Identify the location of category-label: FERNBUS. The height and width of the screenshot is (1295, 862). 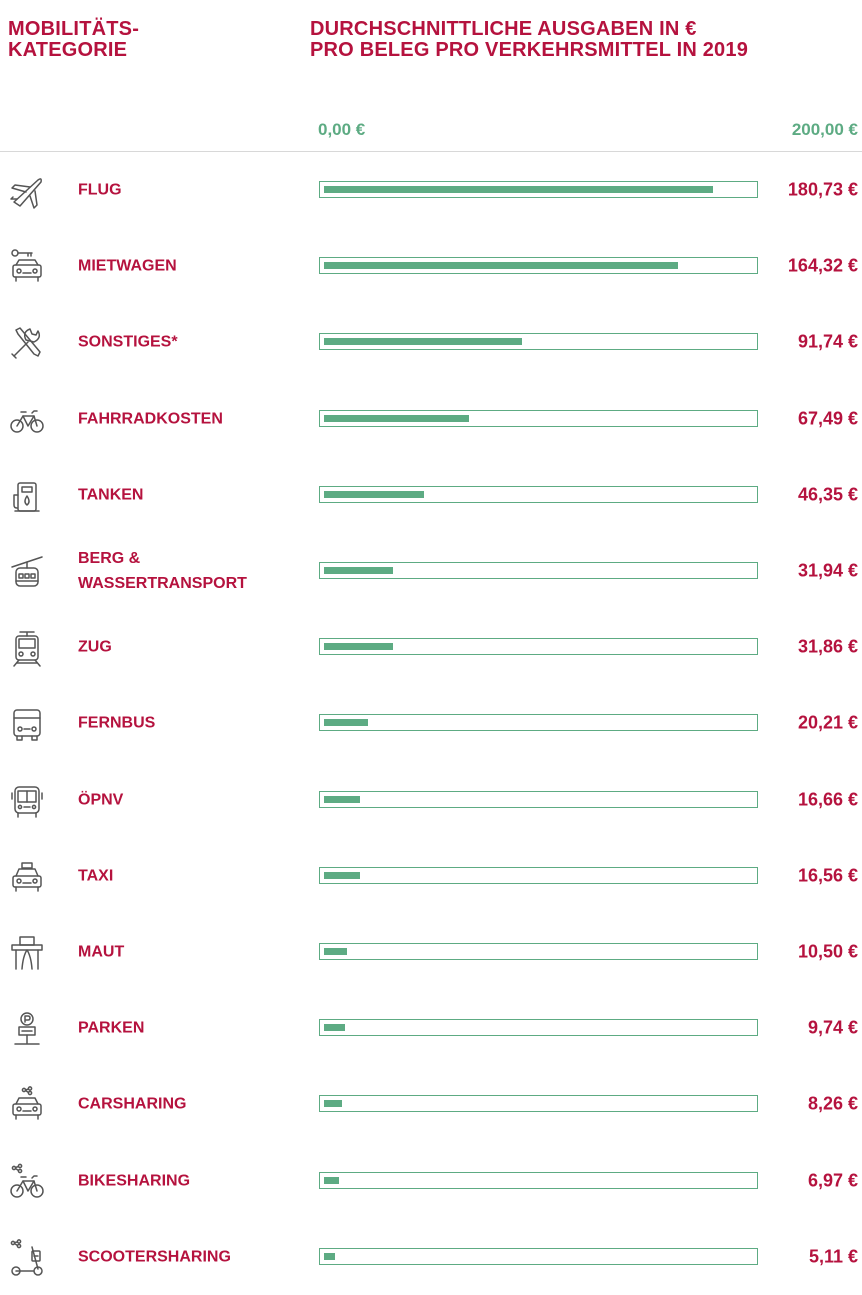
(117, 723).